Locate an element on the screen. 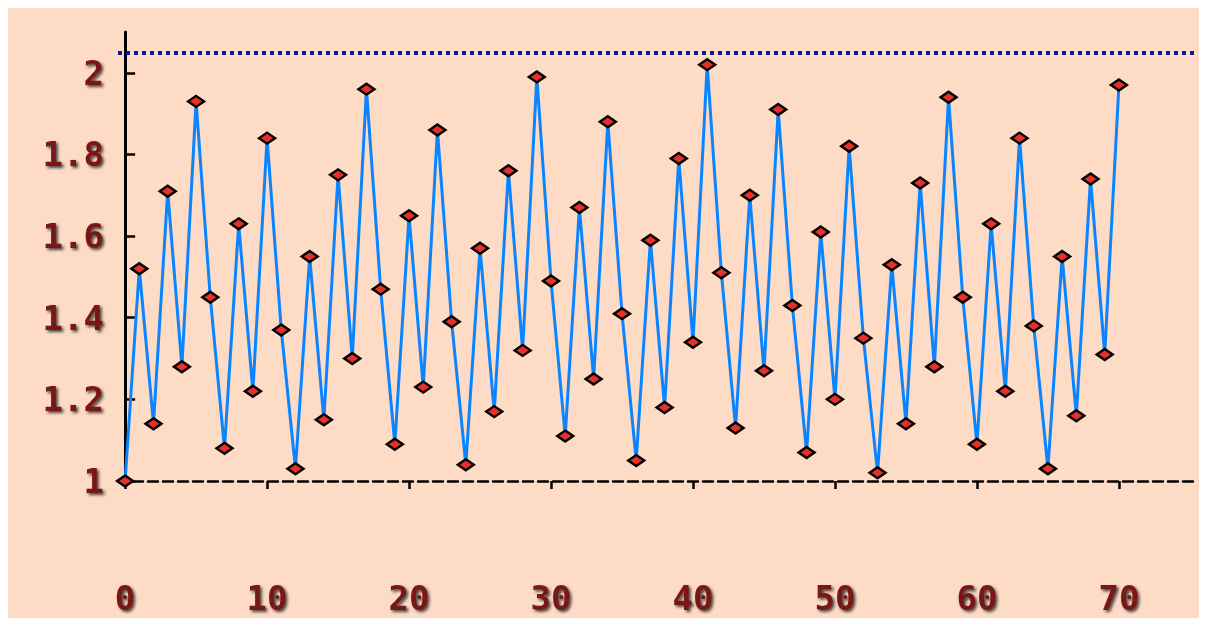 Image resolution: width=1207 pixels, height=626 pixels. x-tick-label: 10 is located at coordinates (267, 598).